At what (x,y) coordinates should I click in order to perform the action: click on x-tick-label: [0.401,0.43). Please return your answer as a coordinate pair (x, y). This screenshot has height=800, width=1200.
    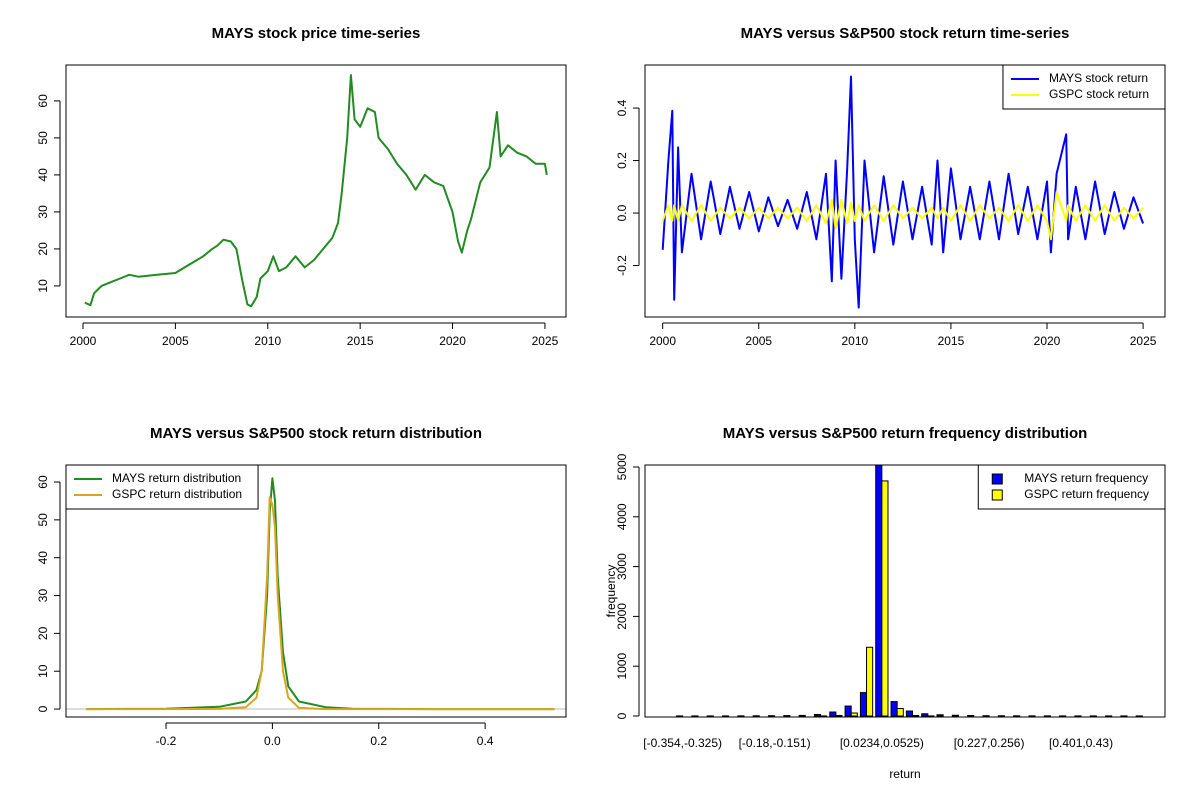
    Looking at the image, I should click on (1081, 743).